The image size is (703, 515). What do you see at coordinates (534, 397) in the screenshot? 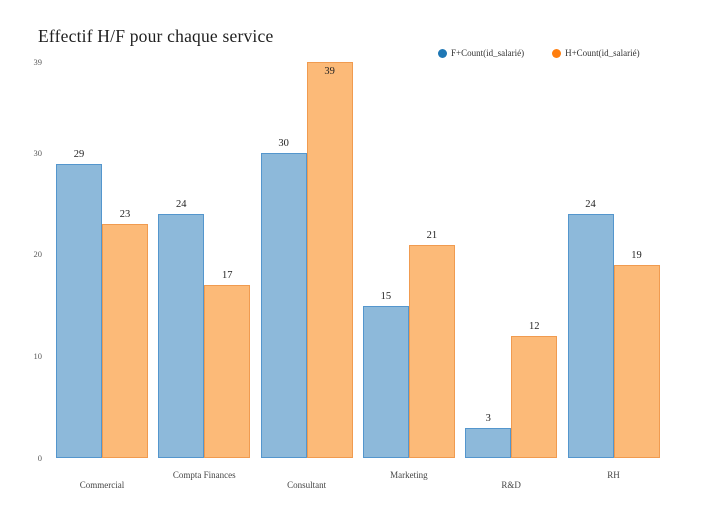
I see `bar-h-r-d` at bounding box center [534, 397].